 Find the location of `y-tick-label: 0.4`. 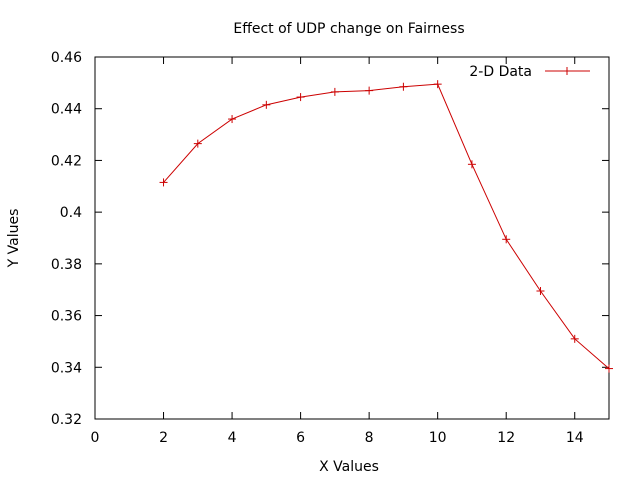

y-tick-label: 0.4 is located at coordinates (71, 213).